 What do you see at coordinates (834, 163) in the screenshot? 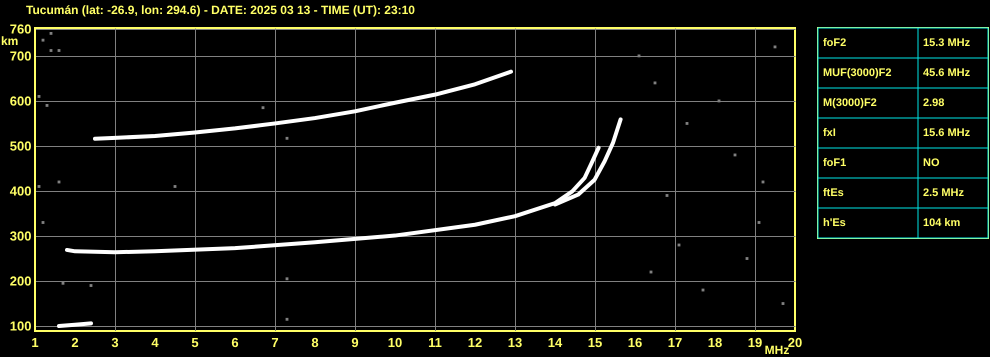
I see `text: foF1` at bounding box center [834, 163].